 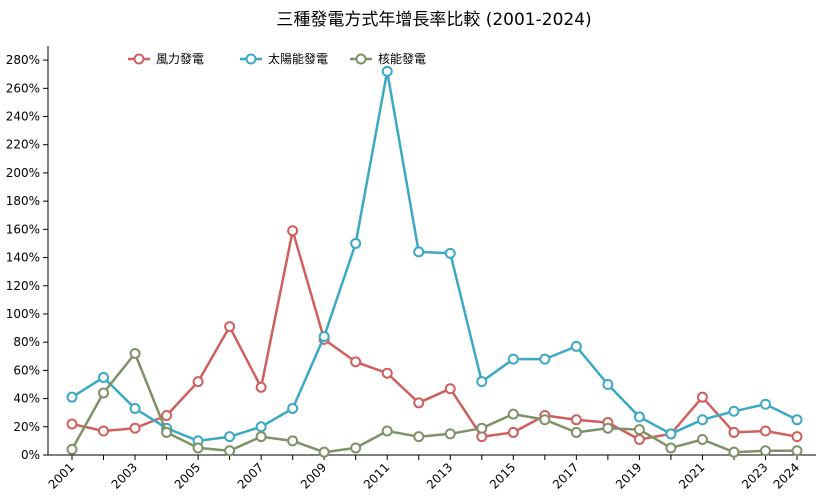 What do you see at coordinates (23, 201) in the screenshot?
I see `y-tick-label: 180%` at bounding box center [23, 201].